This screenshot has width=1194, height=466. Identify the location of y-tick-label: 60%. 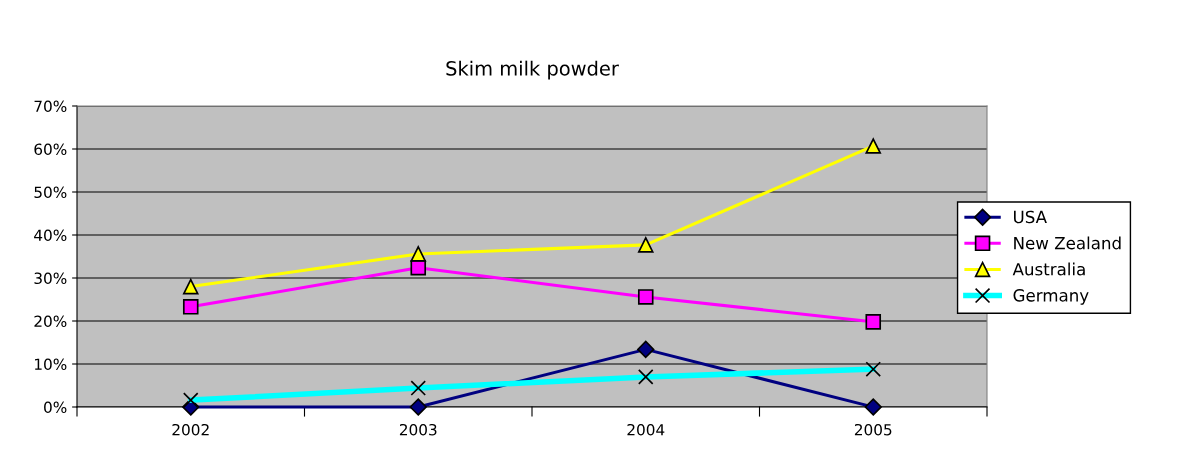
(50, 149).